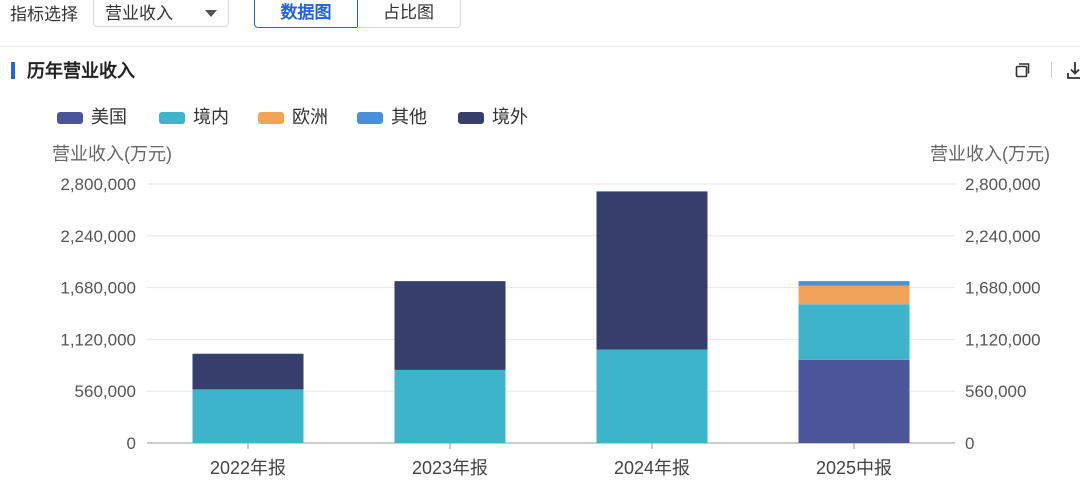  What do you see at coordinates (854, 468) in the screenshot?
I see `x-tick-label: 2025中报` at bounding box center [854, 468].